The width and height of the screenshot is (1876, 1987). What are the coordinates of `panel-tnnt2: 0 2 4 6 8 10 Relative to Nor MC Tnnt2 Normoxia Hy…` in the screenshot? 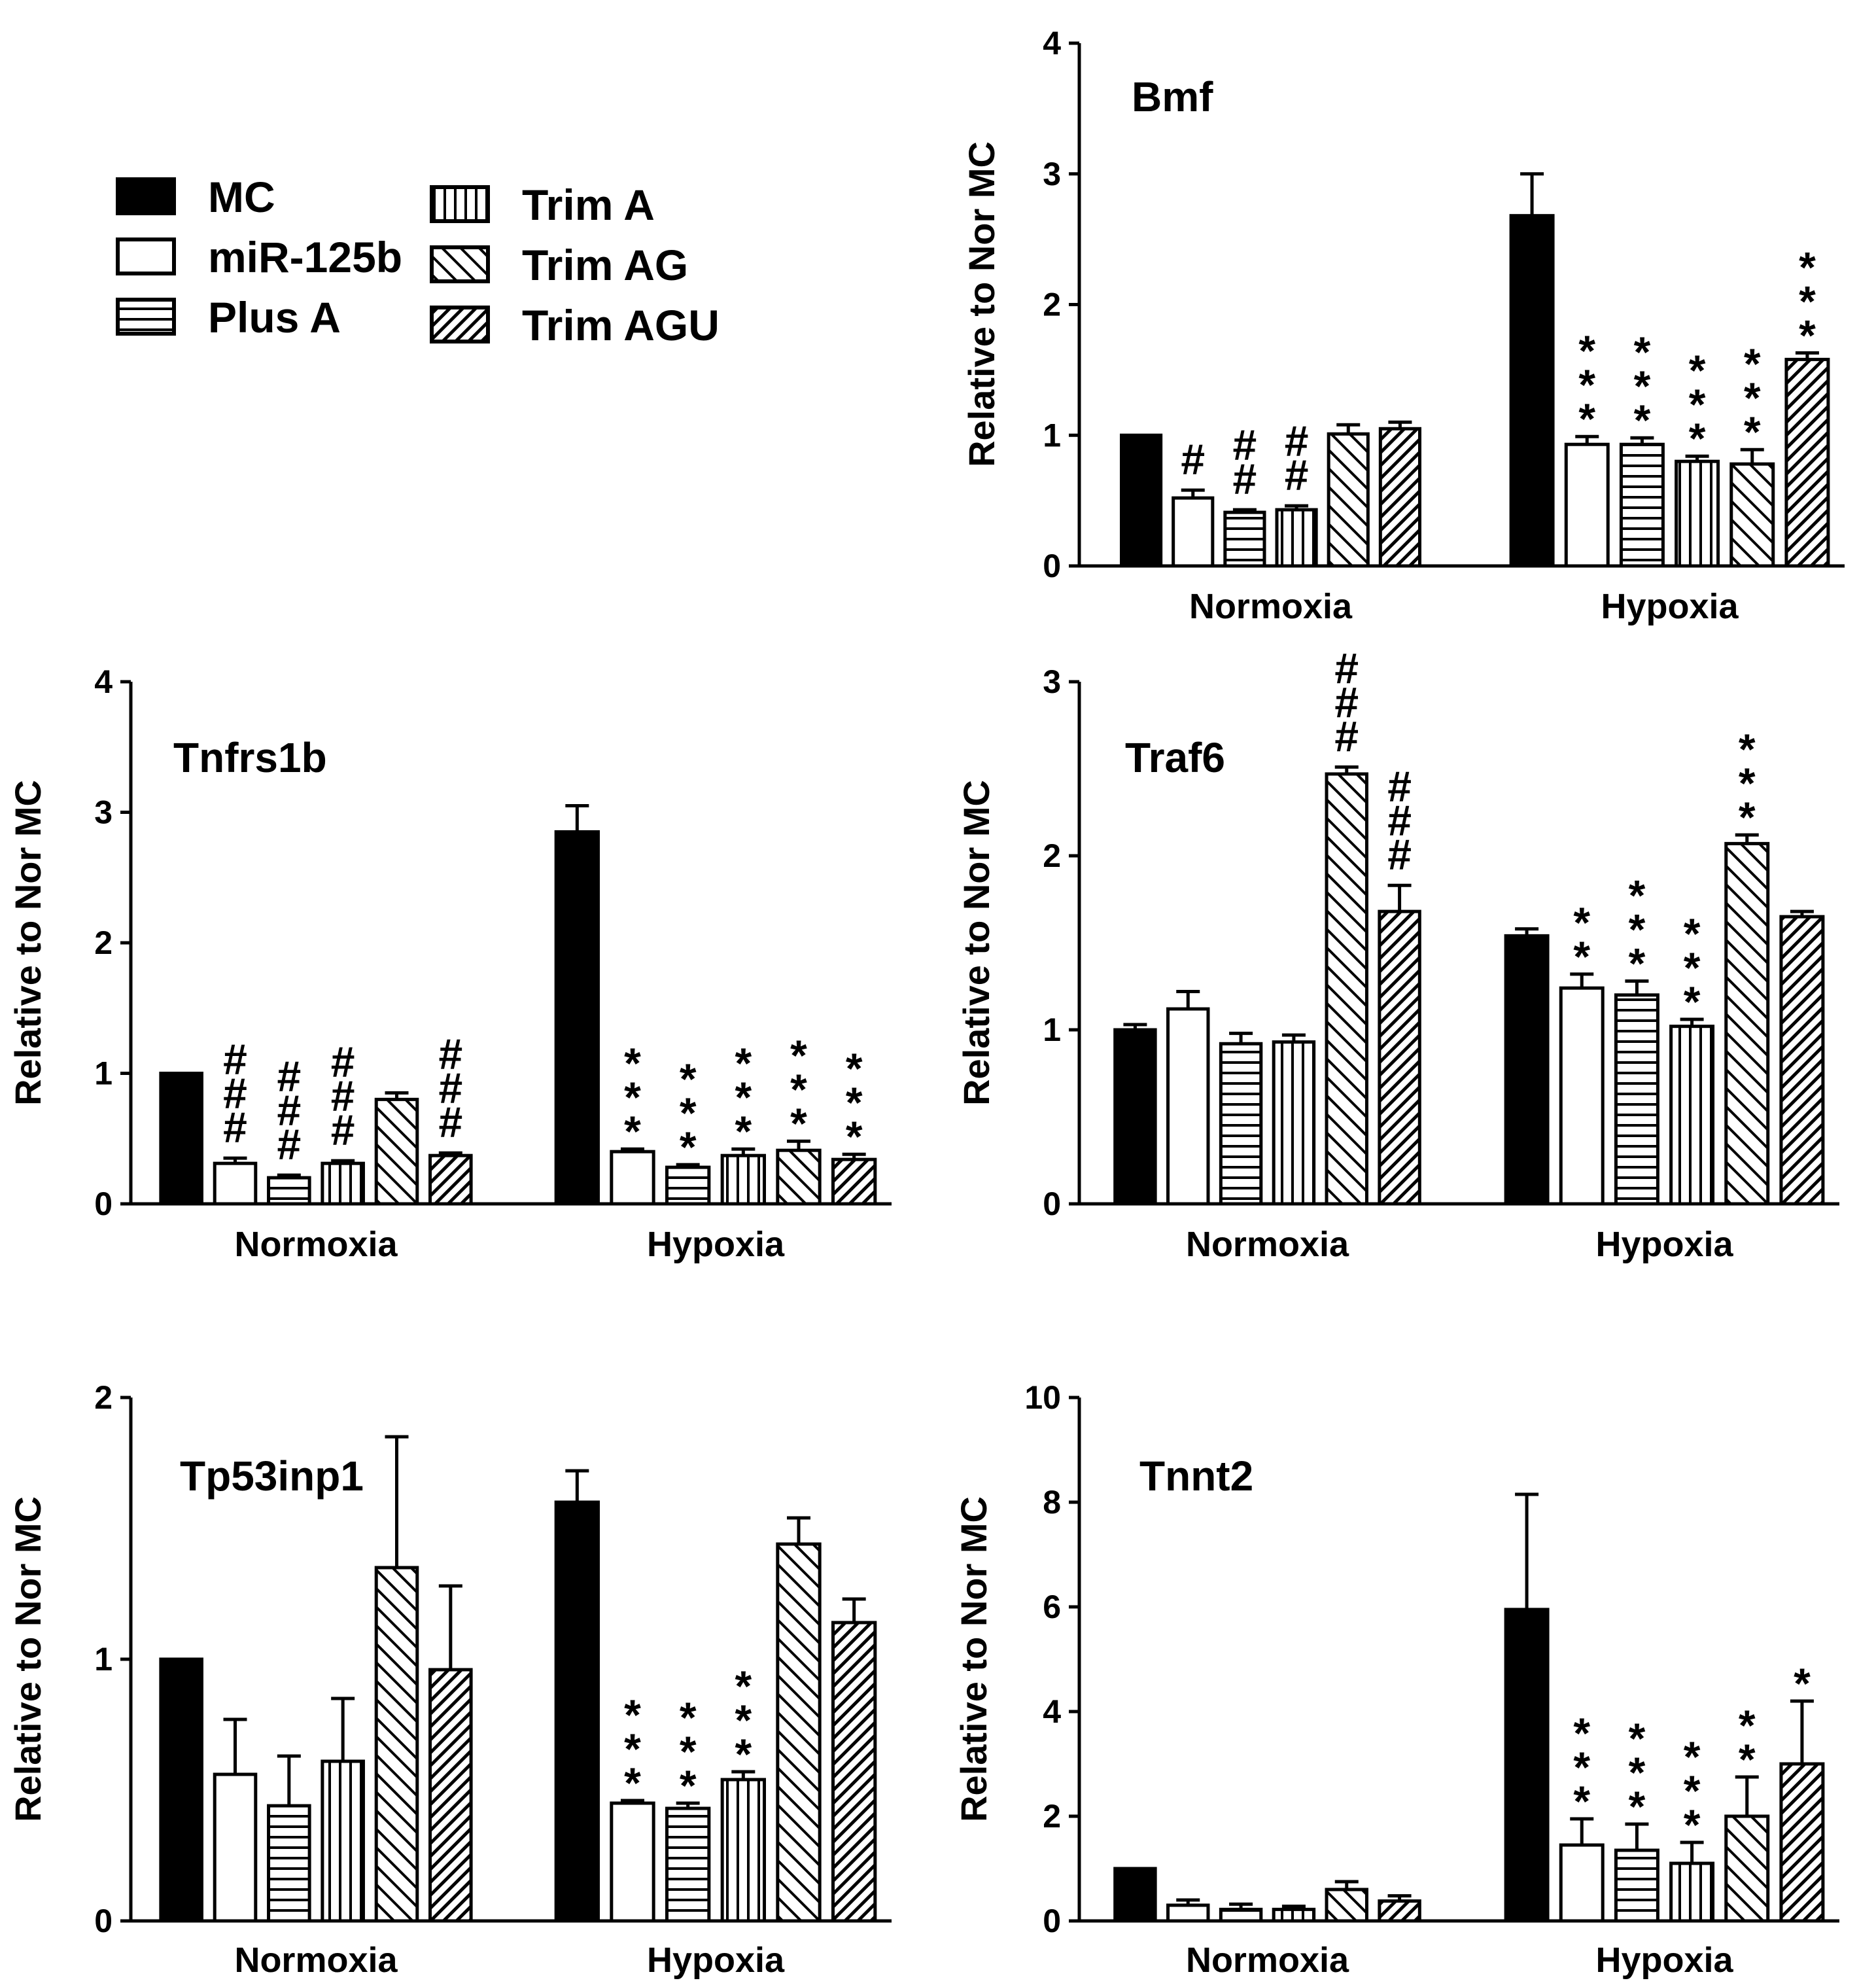 It's located at (1396, 1679).